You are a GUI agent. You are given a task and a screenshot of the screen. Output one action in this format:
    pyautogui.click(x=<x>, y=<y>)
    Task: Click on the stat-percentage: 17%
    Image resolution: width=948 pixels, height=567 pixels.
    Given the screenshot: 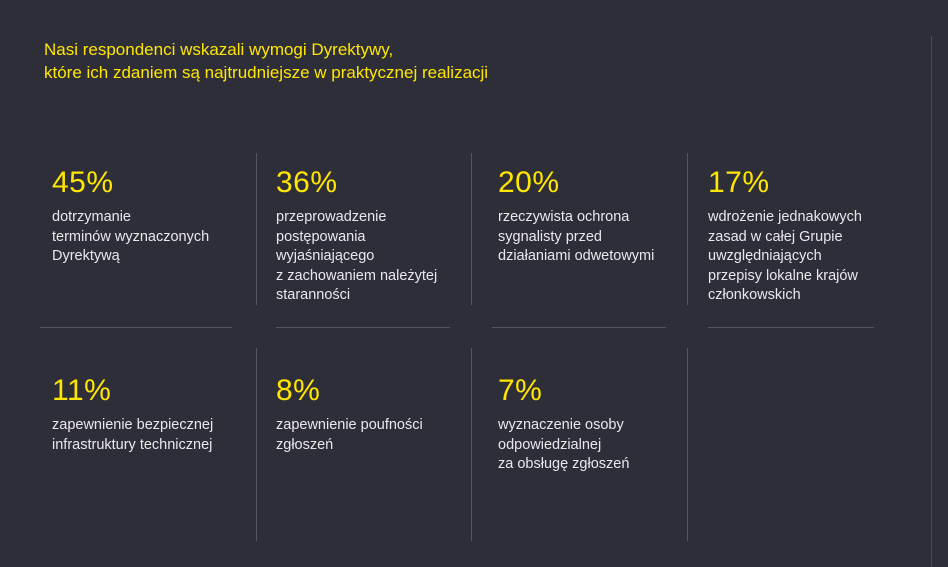 What is the action you would take?
    pyautogui.click(x=739, y=182)
    